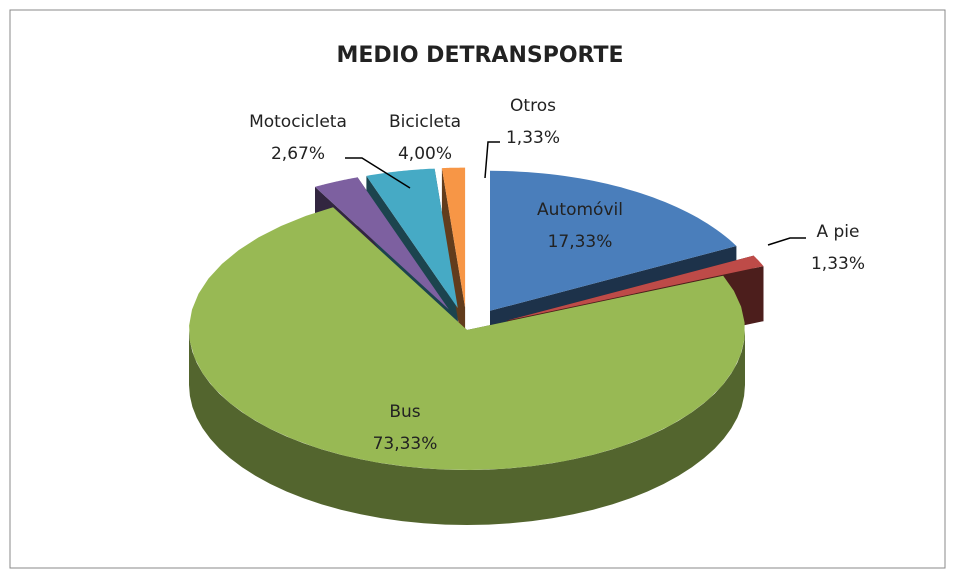 Image resolution: width=956 pixels, height=583 pixels. I want to click on leader-lines, so click(575, 193).